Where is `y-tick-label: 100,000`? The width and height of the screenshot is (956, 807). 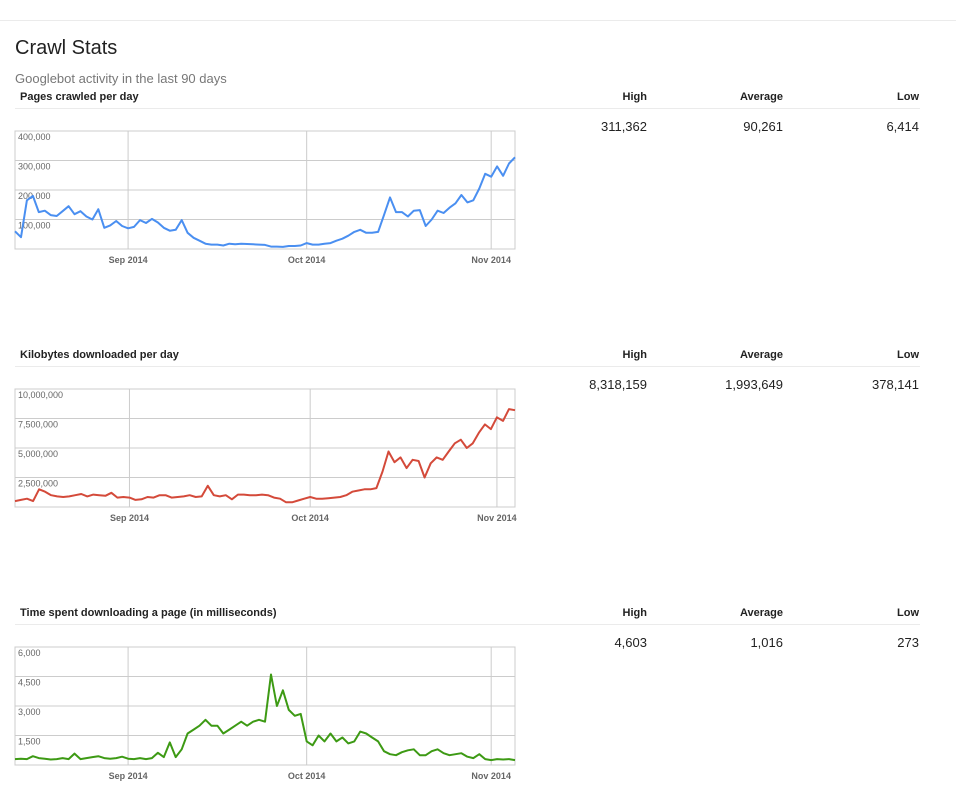 y-tick-label: 100,000 is located at coordinates (34, 226).